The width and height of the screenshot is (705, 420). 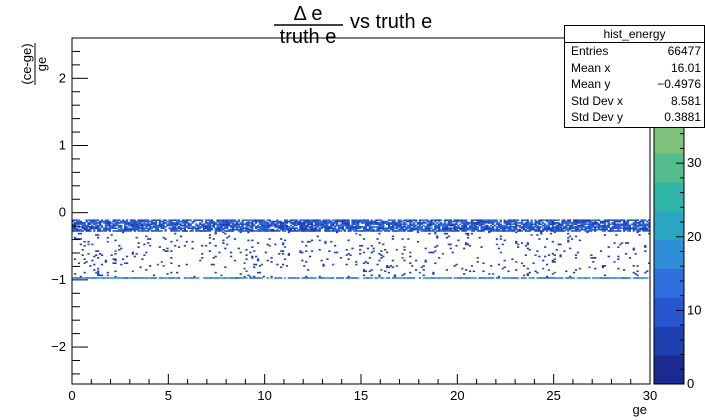 I want to click on palette-segment, so click(x=669, y=139).